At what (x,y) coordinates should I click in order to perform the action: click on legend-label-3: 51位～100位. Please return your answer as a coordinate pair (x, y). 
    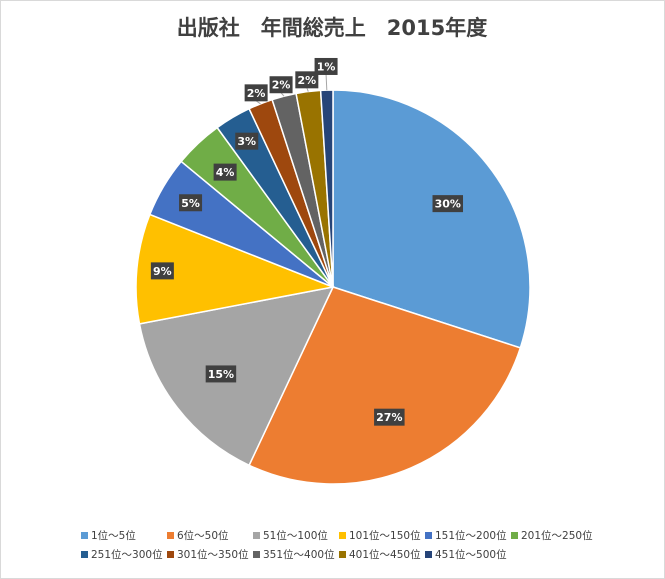
    Looking at the image, I should click on (295, 535).